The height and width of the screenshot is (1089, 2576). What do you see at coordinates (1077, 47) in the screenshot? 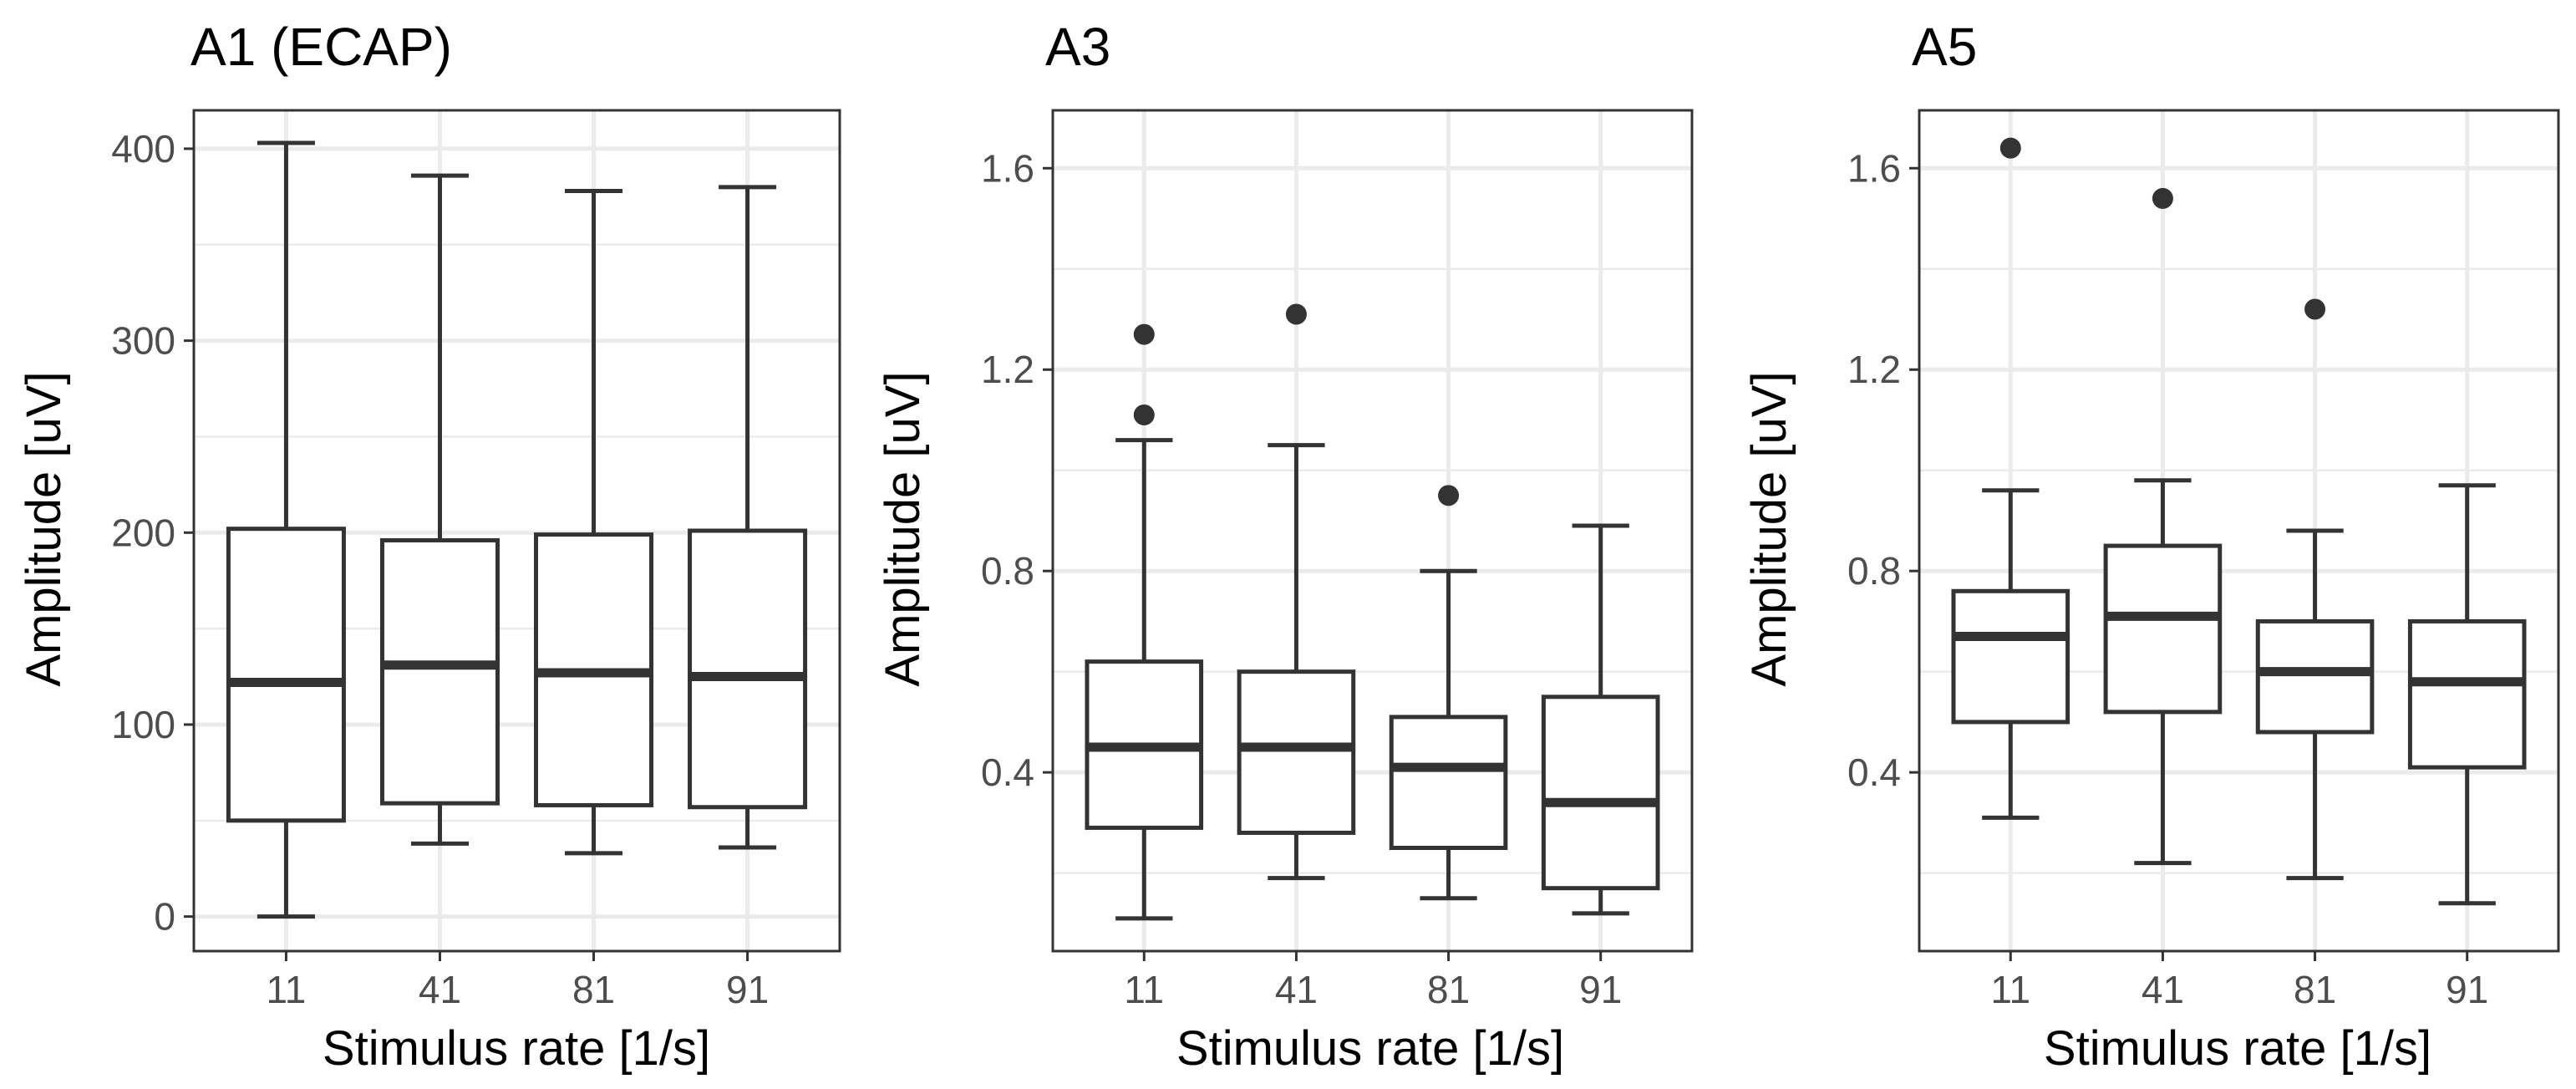
I see `panel-title: A3` at bounding box center [1077, 47].